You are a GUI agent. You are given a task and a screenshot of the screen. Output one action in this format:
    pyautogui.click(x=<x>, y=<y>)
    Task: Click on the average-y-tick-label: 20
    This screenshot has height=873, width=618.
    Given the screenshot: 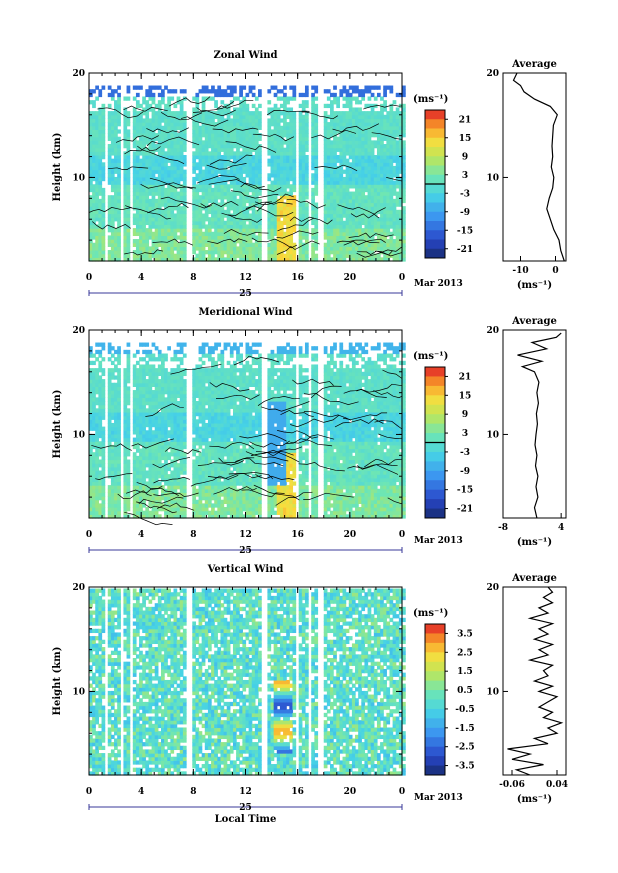 What is the action you would take?
    pyautogui.click(x=492, y=74)
    